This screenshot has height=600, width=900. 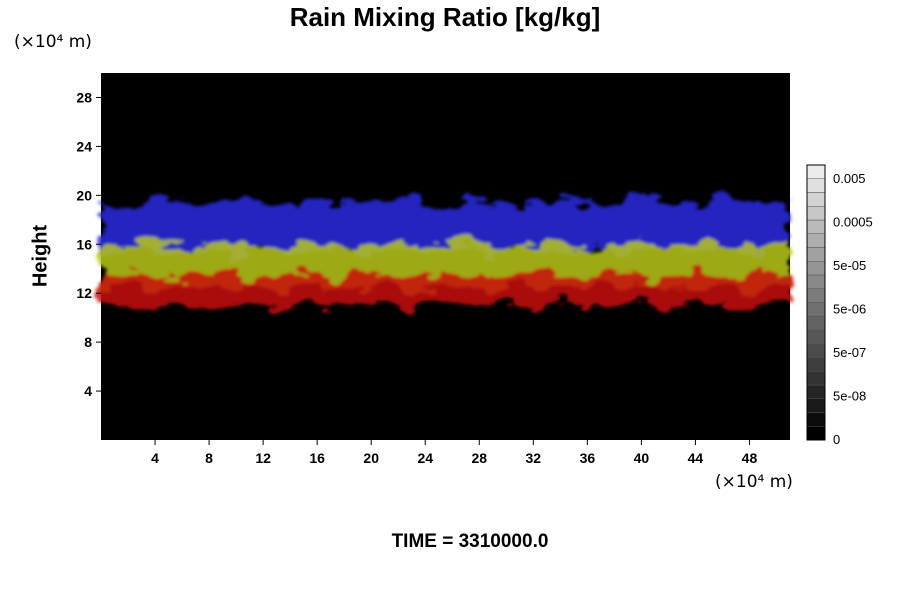 I want to click on y-tick-label: 20, so click(x=84, y=195).